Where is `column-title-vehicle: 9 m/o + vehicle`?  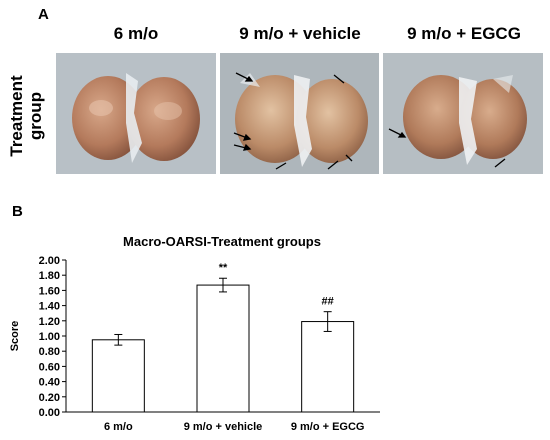
column-title-vehicle: 9 m/o + vehicle is located at coordinates (300, 33).